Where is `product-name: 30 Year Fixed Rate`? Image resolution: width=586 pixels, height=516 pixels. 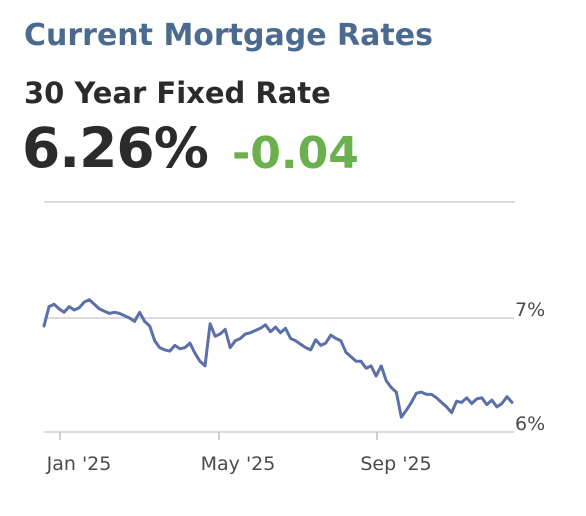 product-name: 30 Year Fixed Rate is located at coordinates (177, 93).